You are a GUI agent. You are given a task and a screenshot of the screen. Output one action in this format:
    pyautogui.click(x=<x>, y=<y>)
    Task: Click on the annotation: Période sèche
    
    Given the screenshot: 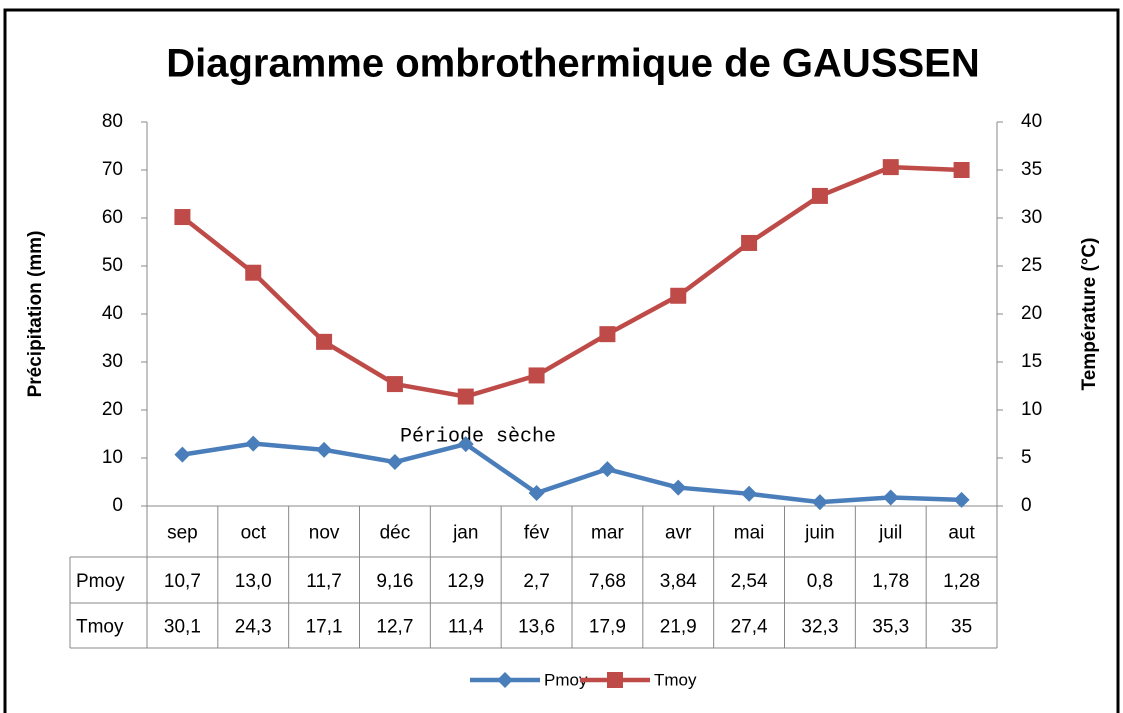 What is the action you would take?
    pyautogui.click(x=478, y=436)
    